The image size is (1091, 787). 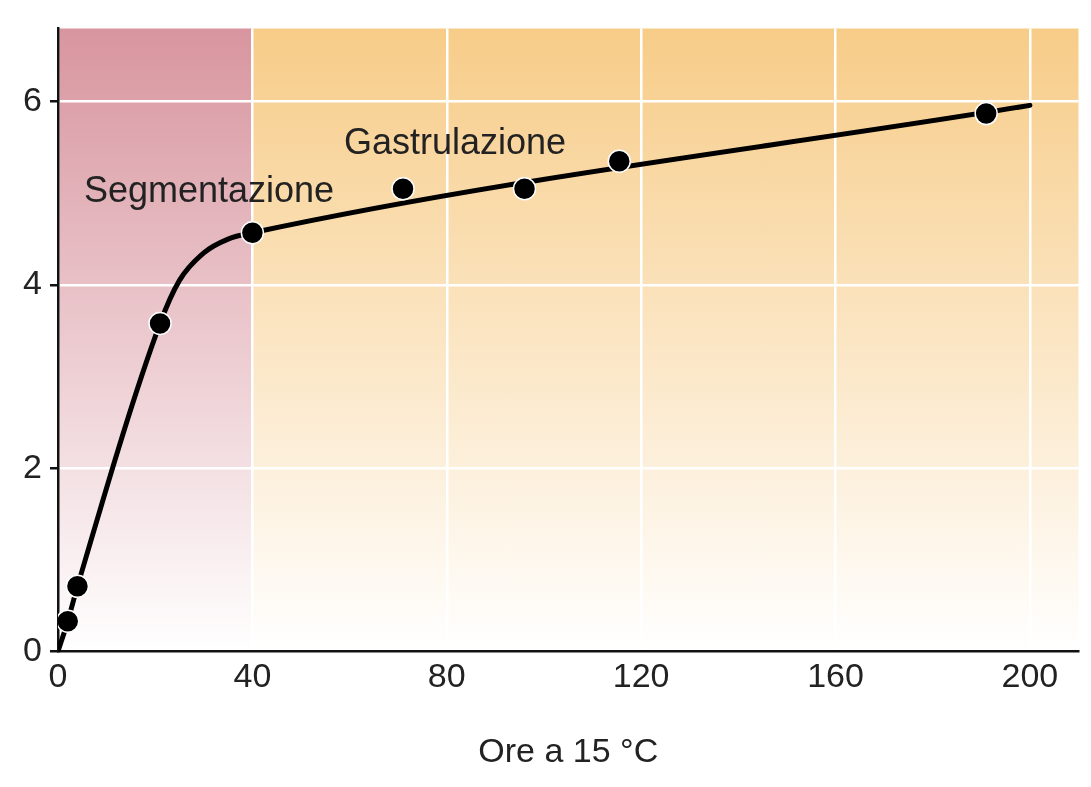 I want to click on y-tick-label: 4, so click(x=32, y=282).